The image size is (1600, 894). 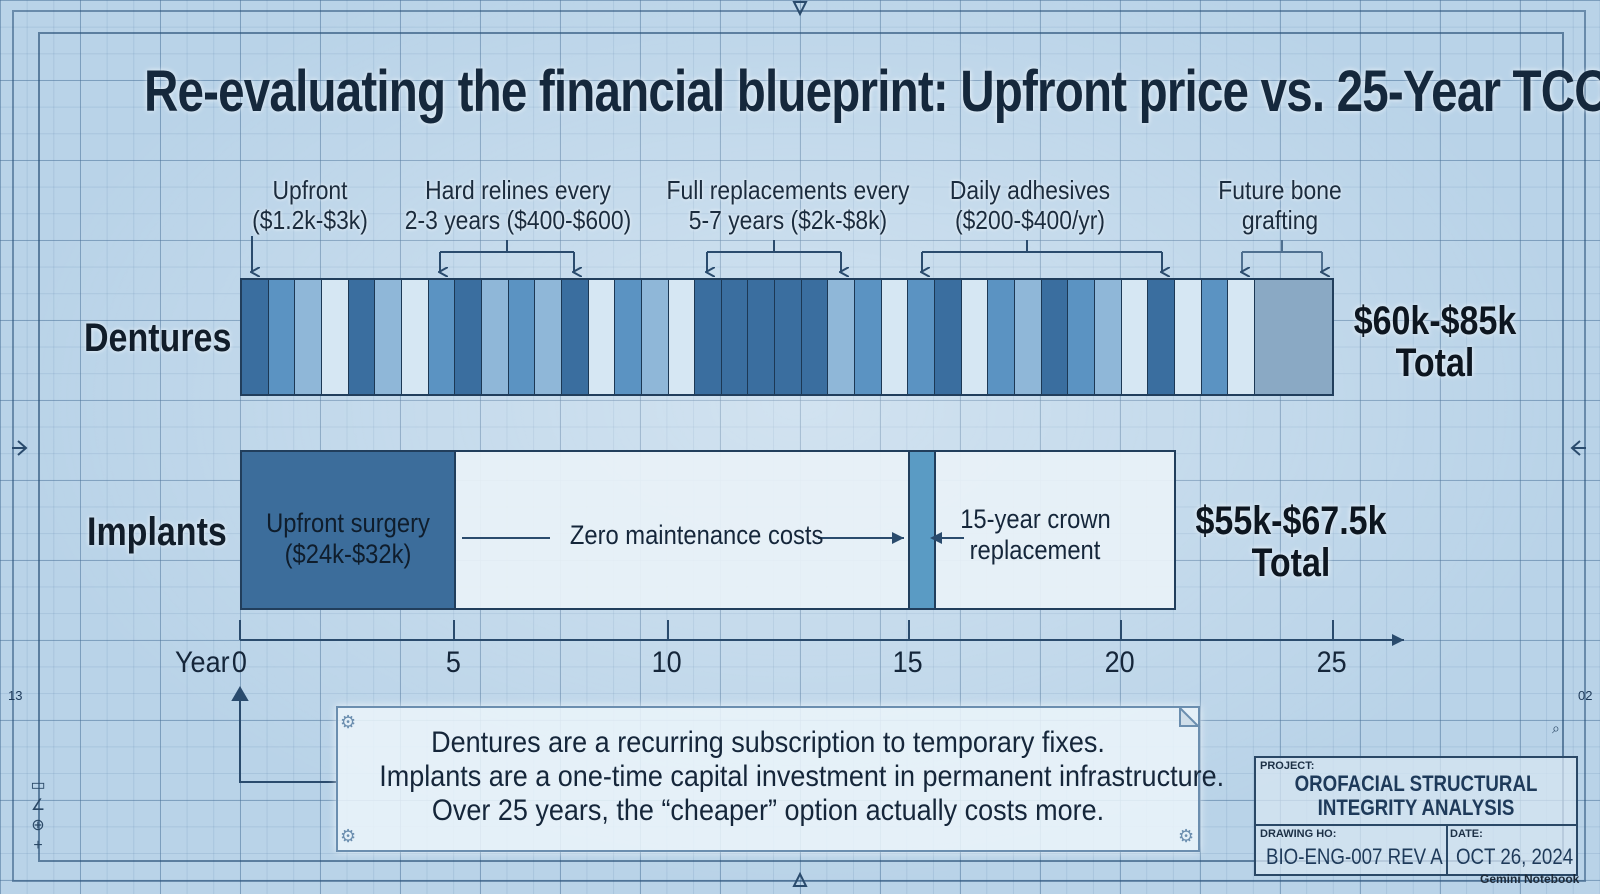 I want to click on callout-fold-corner, so click(x=1190, y=716).